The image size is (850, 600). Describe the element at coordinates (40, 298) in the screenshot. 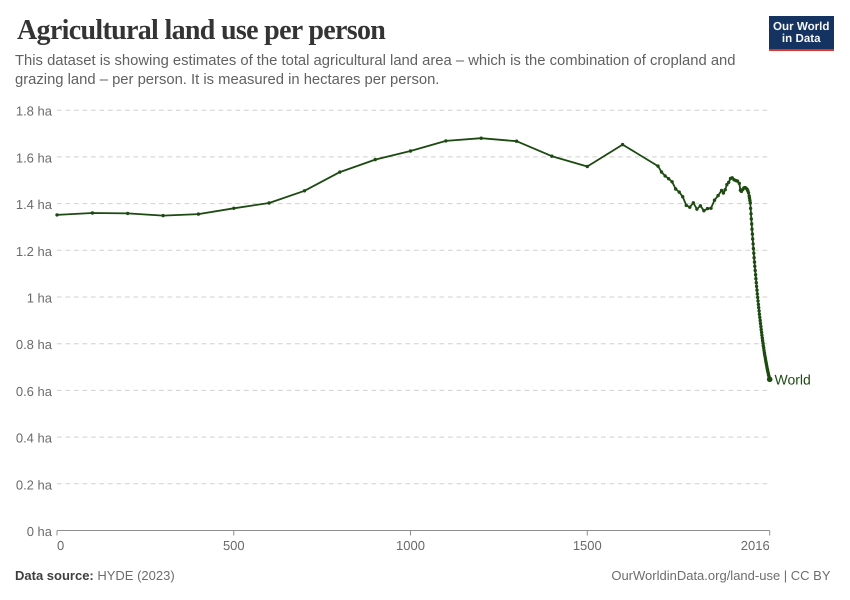

I see `svg-text: 1 ha` at that location.